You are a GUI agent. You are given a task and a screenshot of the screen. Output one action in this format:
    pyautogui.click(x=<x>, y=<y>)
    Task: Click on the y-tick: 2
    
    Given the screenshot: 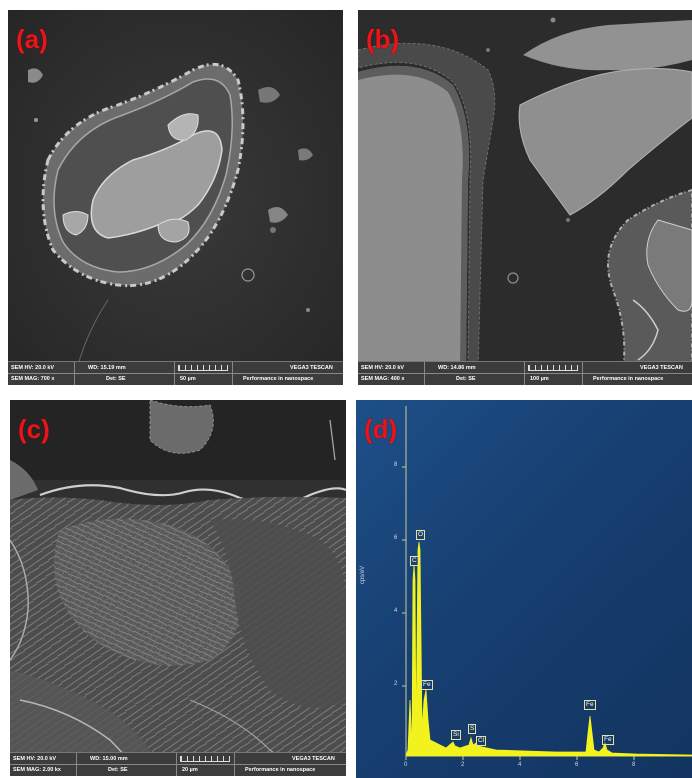 What is the action you would take?
    pyautogui.click(x=396, y=684)
    